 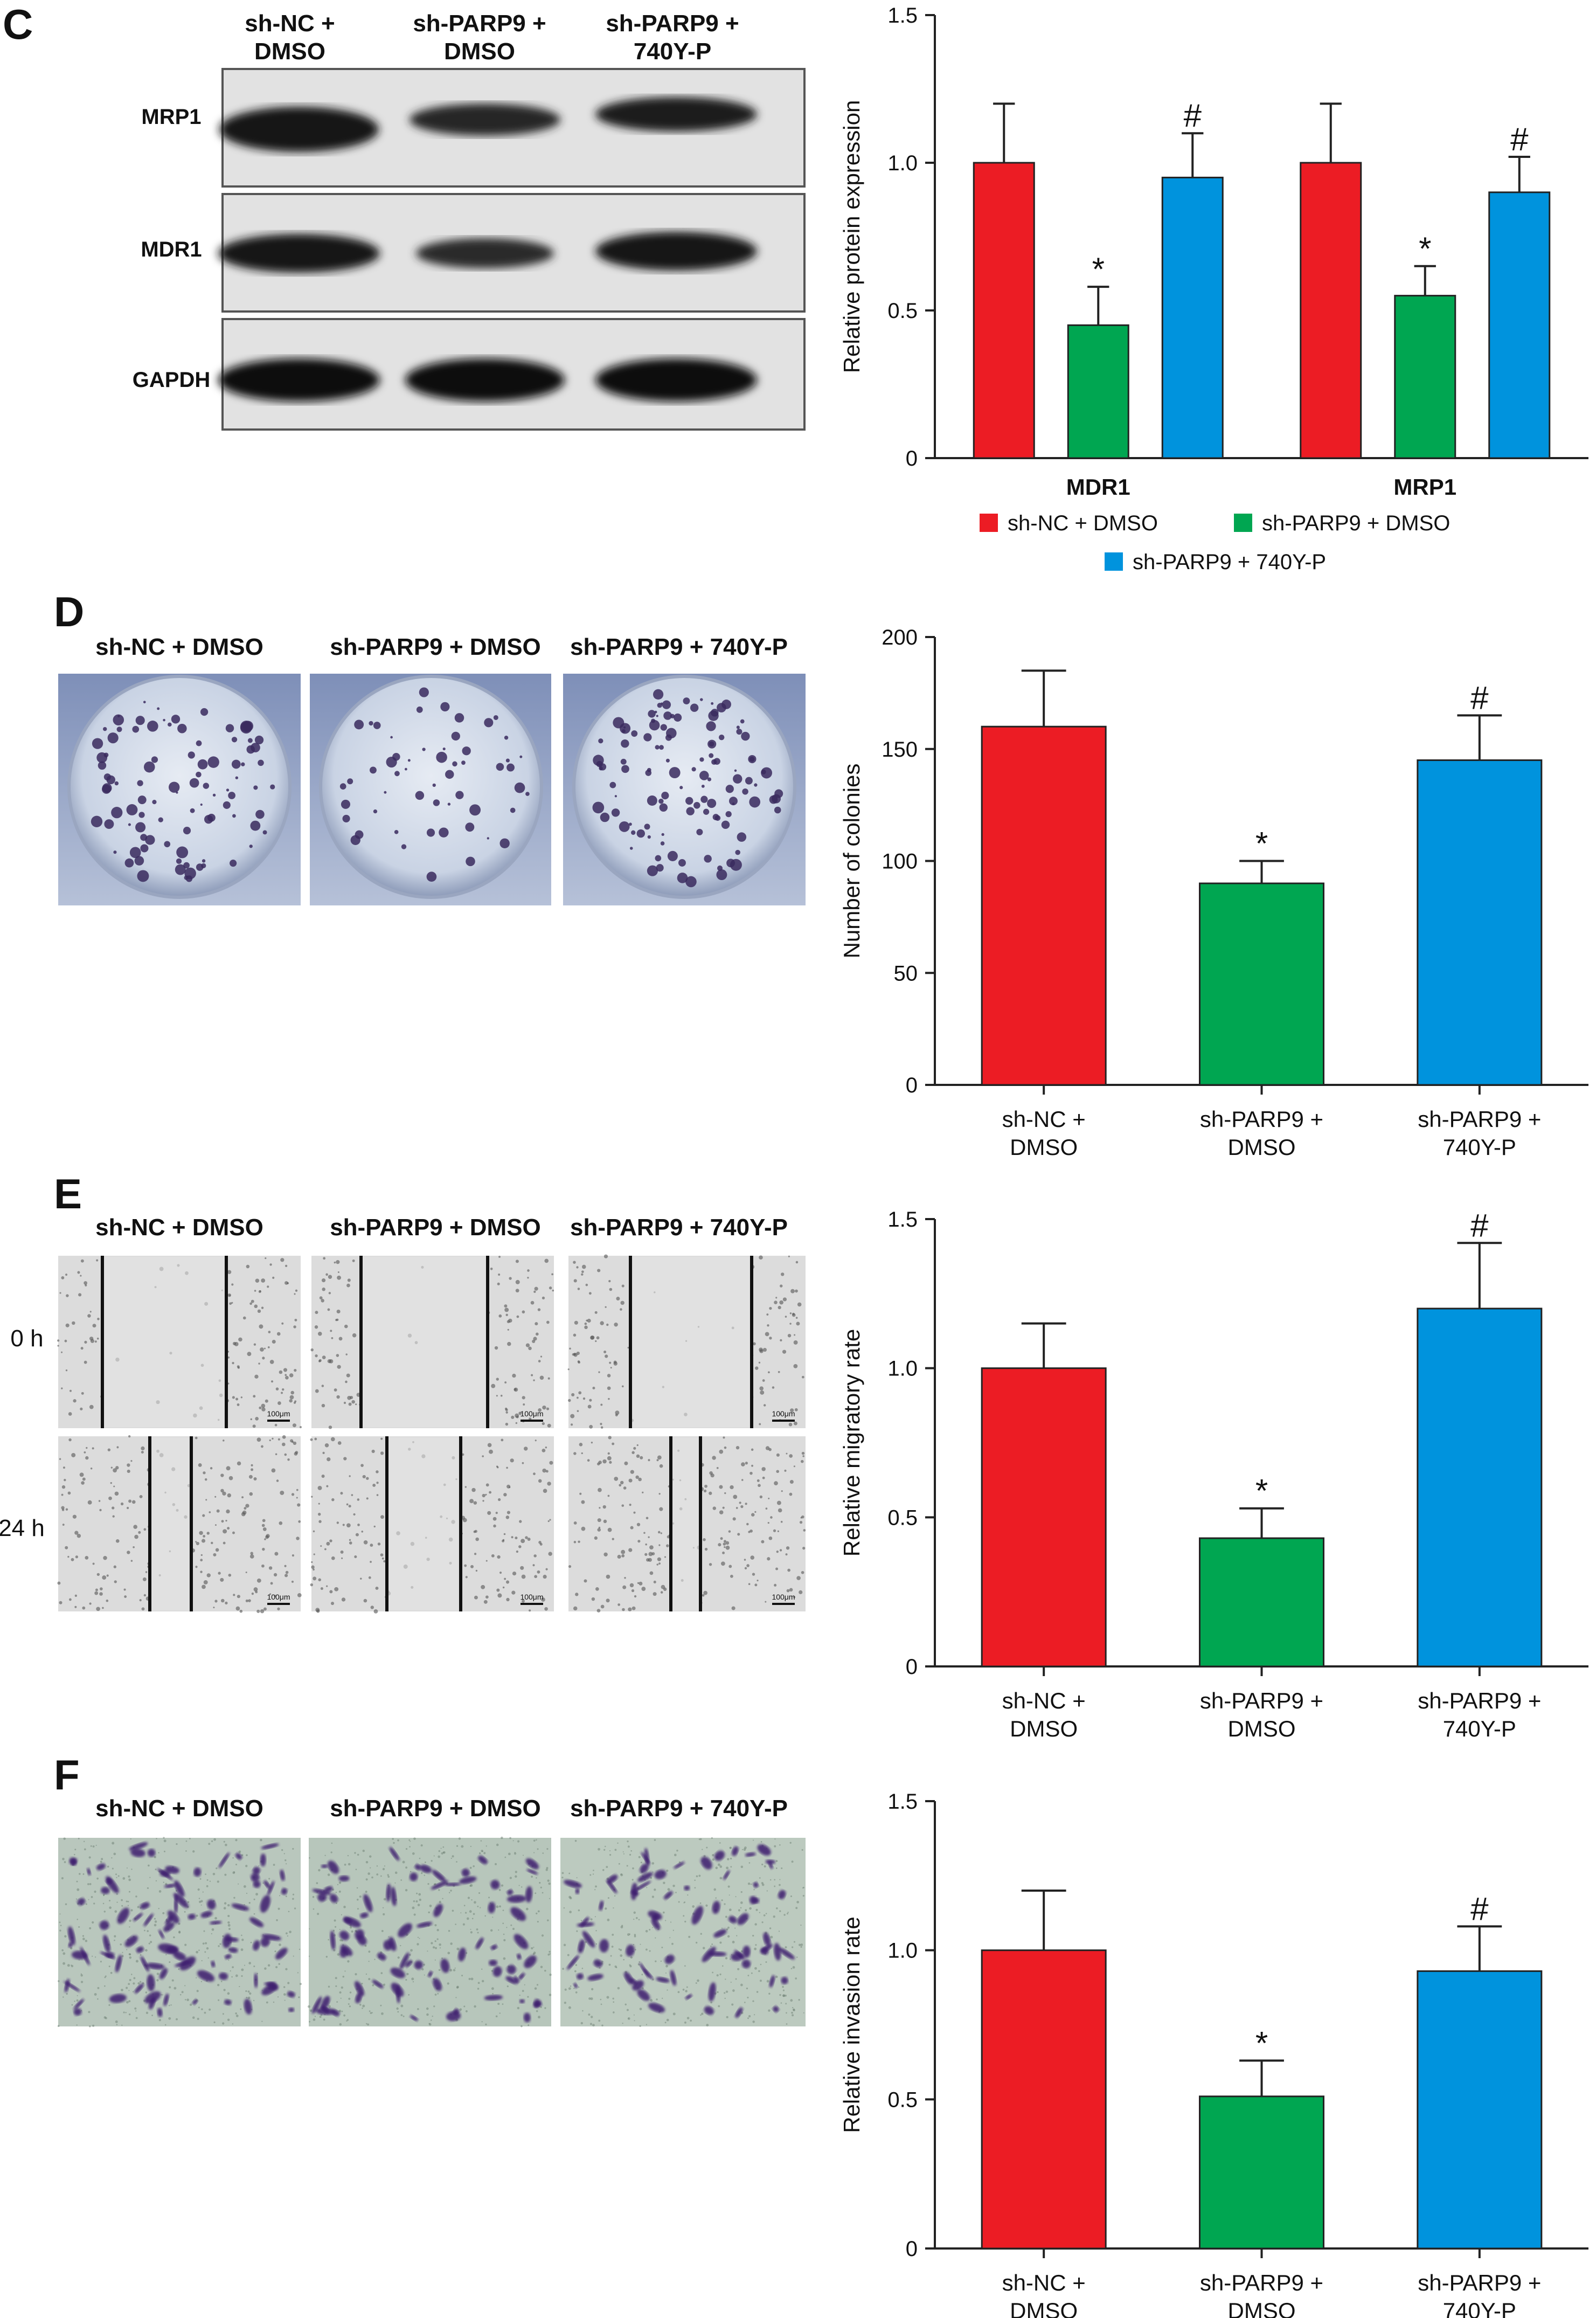 I want to click on bar, so click(x=1425, y=377).